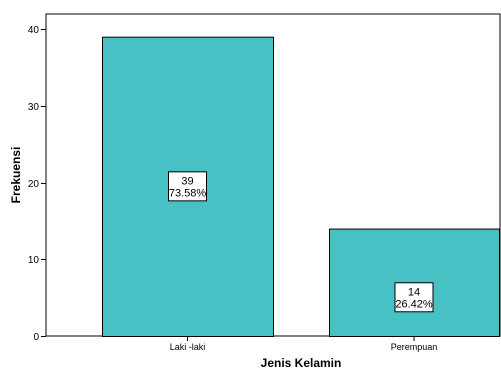 This screenshot has width=501, height=370. I want to click on y-axis-title: Frekuensi, so click(16, 175).